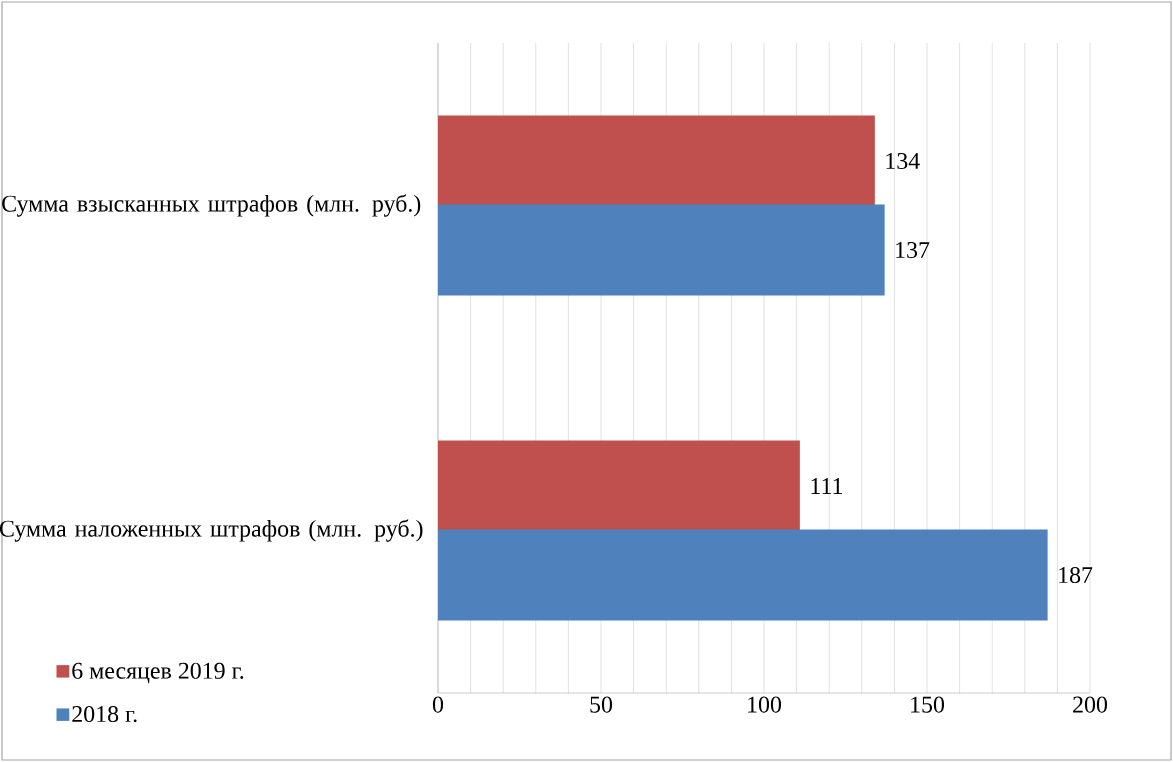 This screenshot has height=762, width=1173. Describe the element at coordinates (601, 704) in the screenshot. I see `x-tick-label: 50` at that location.